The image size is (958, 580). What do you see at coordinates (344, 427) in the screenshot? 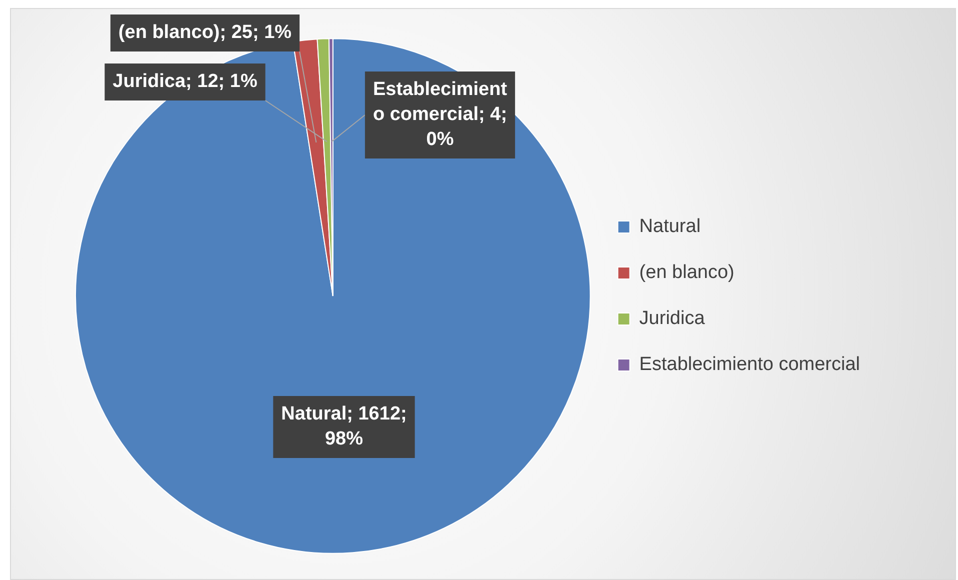
I see `data-label: Natural; 1612; 98%` at bounding box center [344, 427].